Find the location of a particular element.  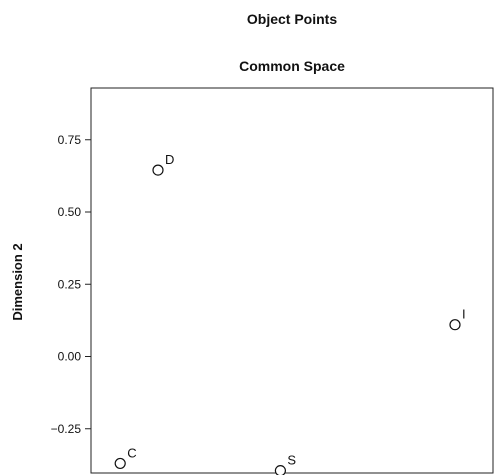

y-tick-label: 0.50 is located at coordinates (70, 212).